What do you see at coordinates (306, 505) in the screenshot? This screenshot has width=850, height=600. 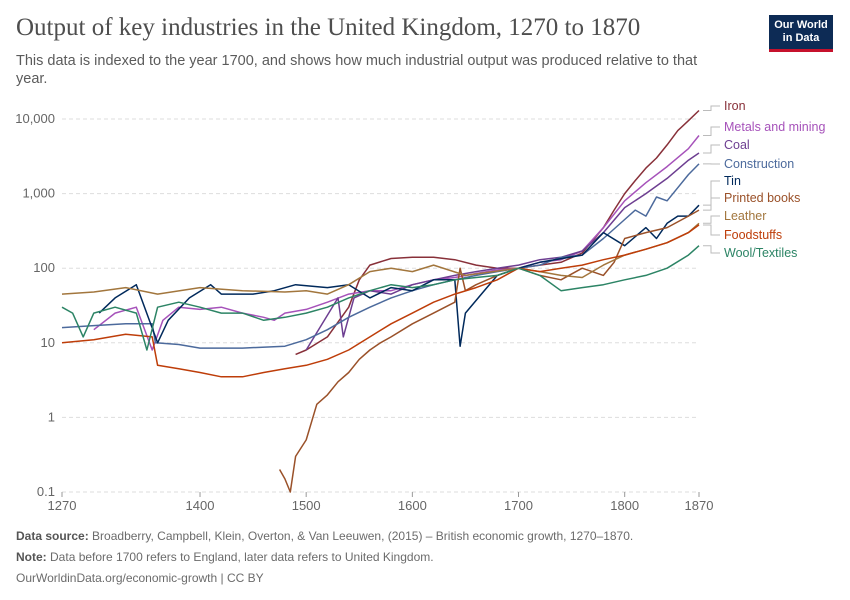 I see `x-tick-label: 1500` at bounding box center [306, 505].